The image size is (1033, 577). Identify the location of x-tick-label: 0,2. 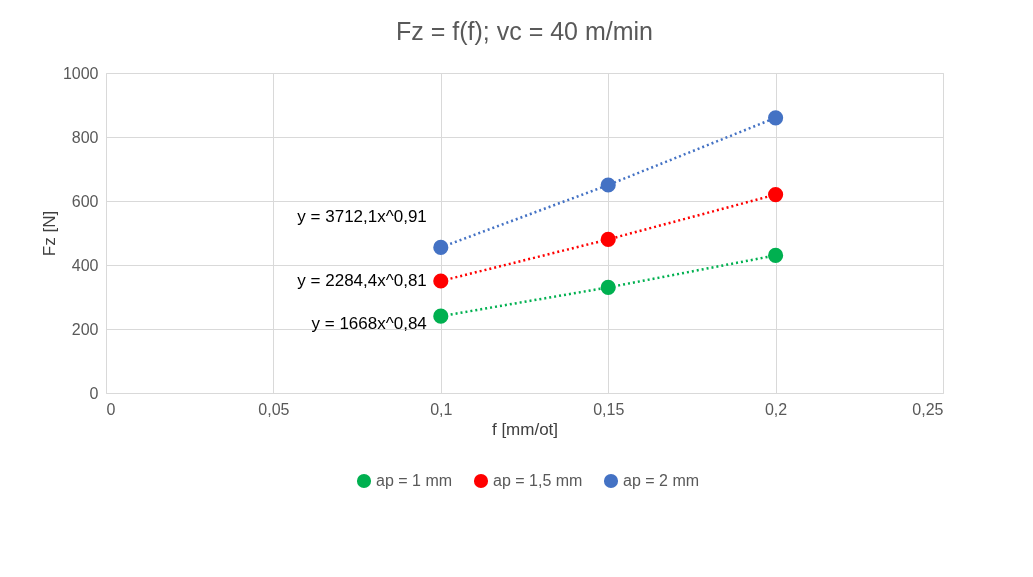
(776, 409).